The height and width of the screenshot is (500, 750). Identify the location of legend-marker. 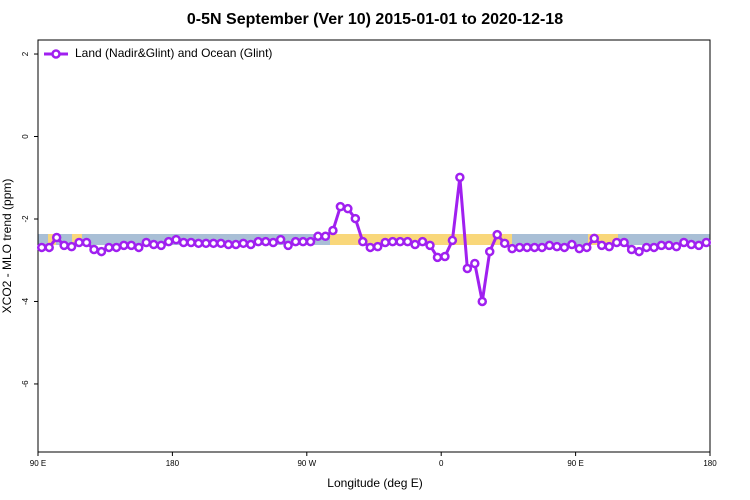
(56, 54).